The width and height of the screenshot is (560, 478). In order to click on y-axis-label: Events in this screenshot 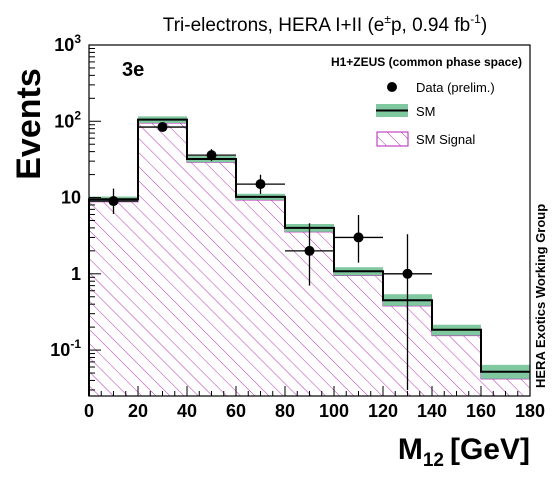, I will do `click(29, 124)`.